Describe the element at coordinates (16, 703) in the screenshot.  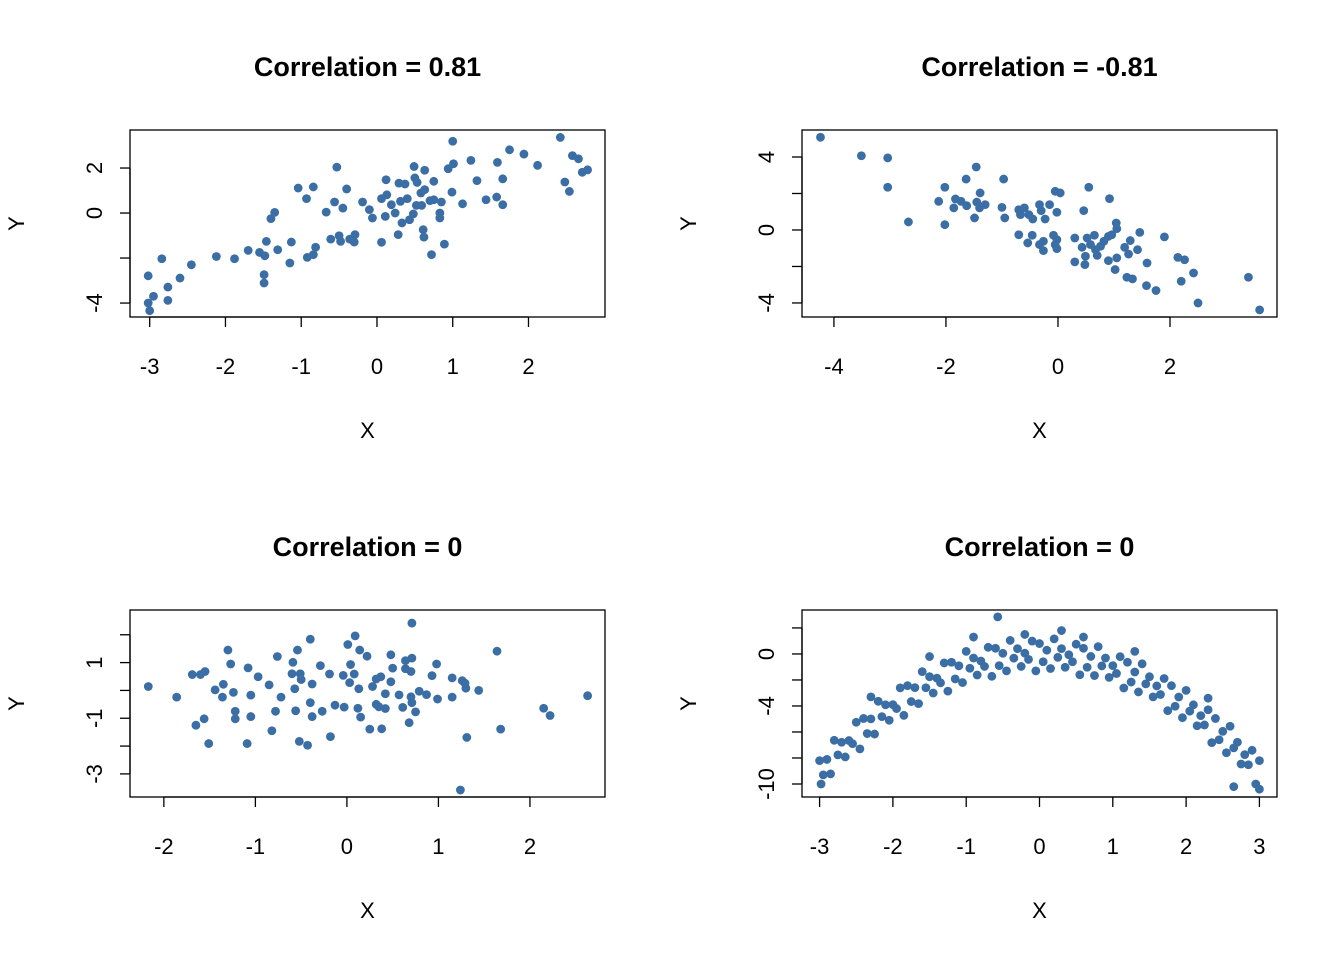
I see `y-axis-label: Y` at that location.